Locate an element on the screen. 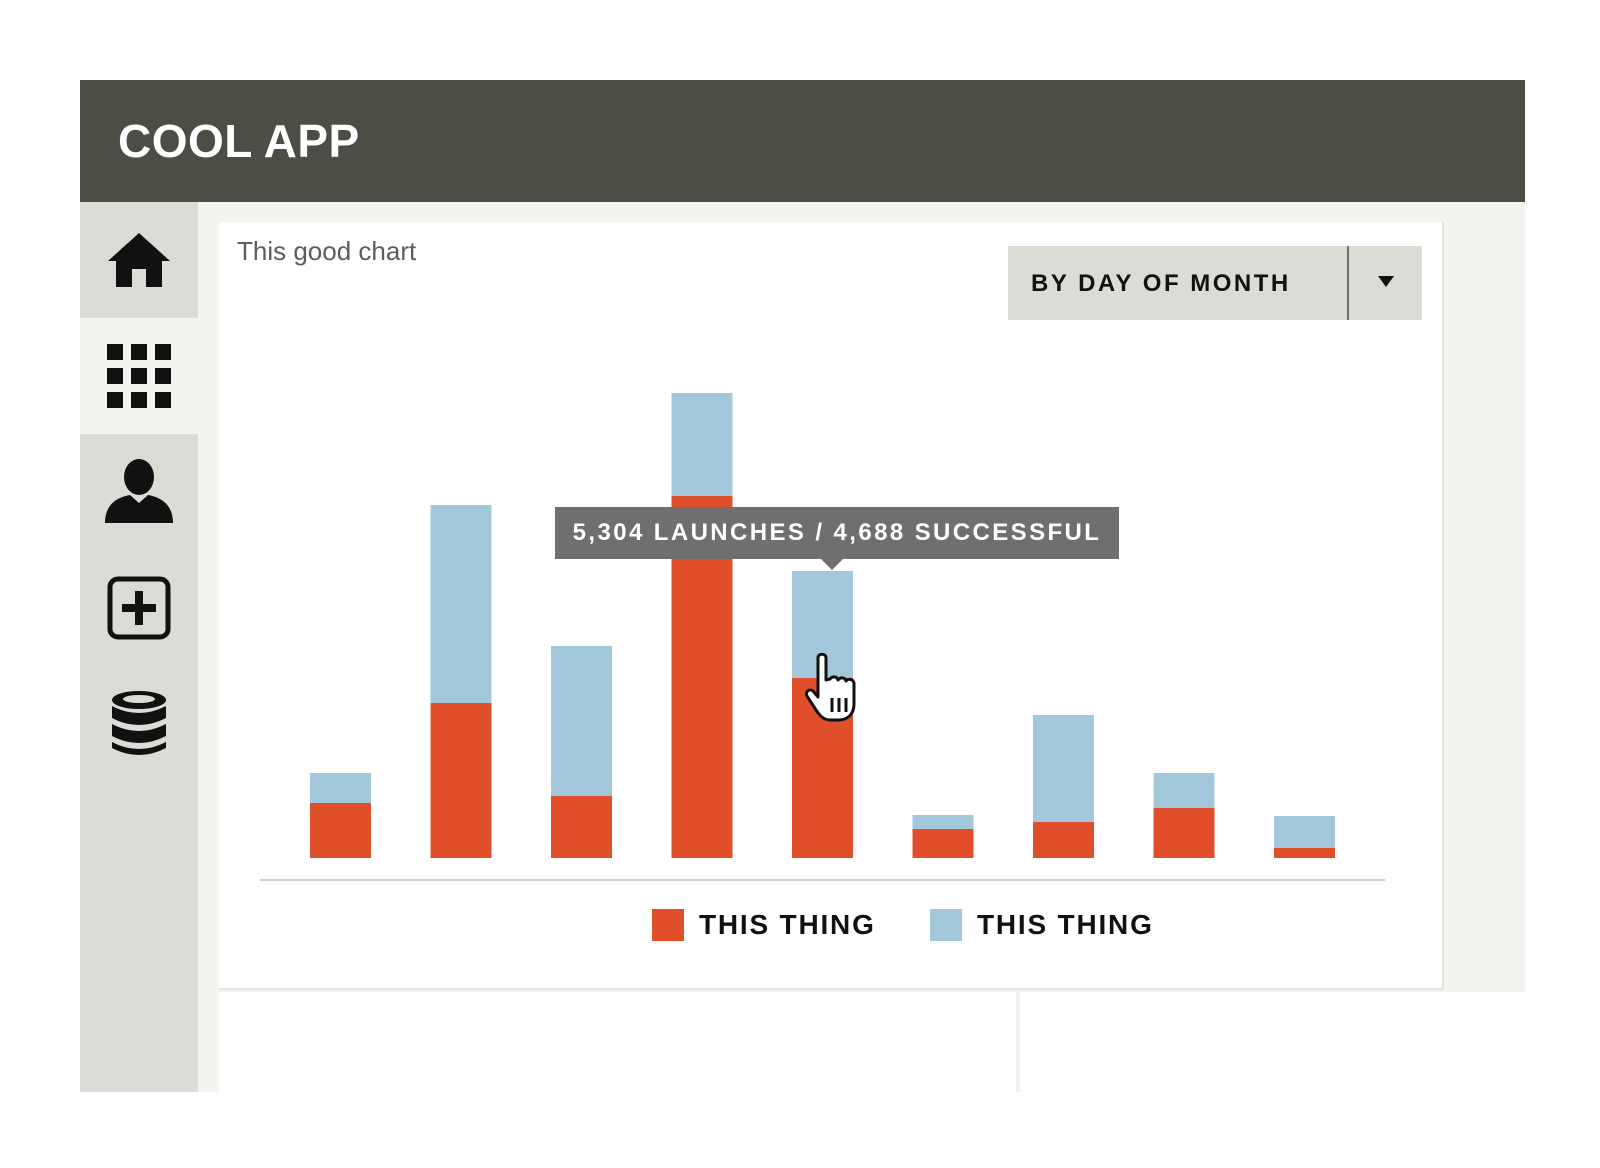 This screenshot has width=1600, height=1168. caret-down-icon is located at coordinates (1386, 281).